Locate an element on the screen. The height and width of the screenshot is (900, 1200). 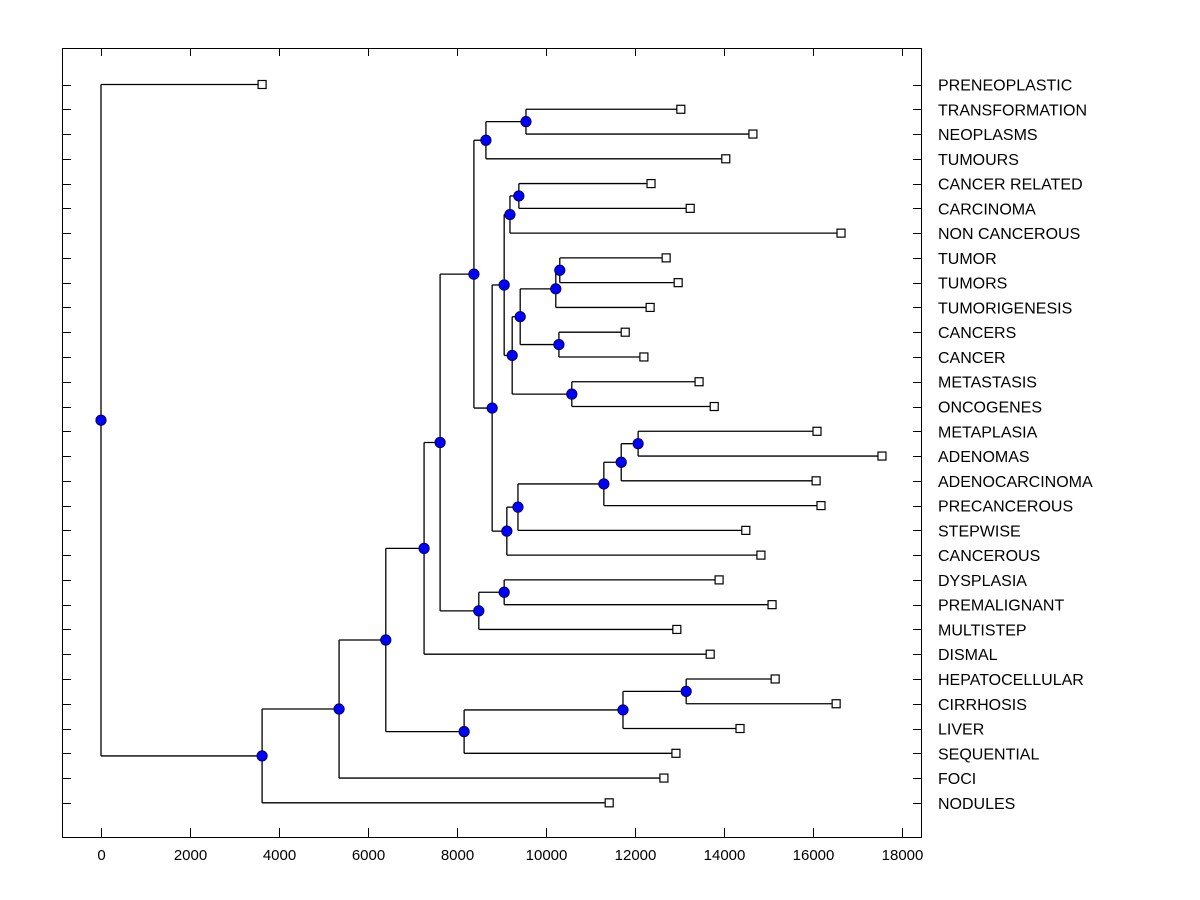
leaf-label: PRENEOPLASTIC is located at coordinates (1005, 86).